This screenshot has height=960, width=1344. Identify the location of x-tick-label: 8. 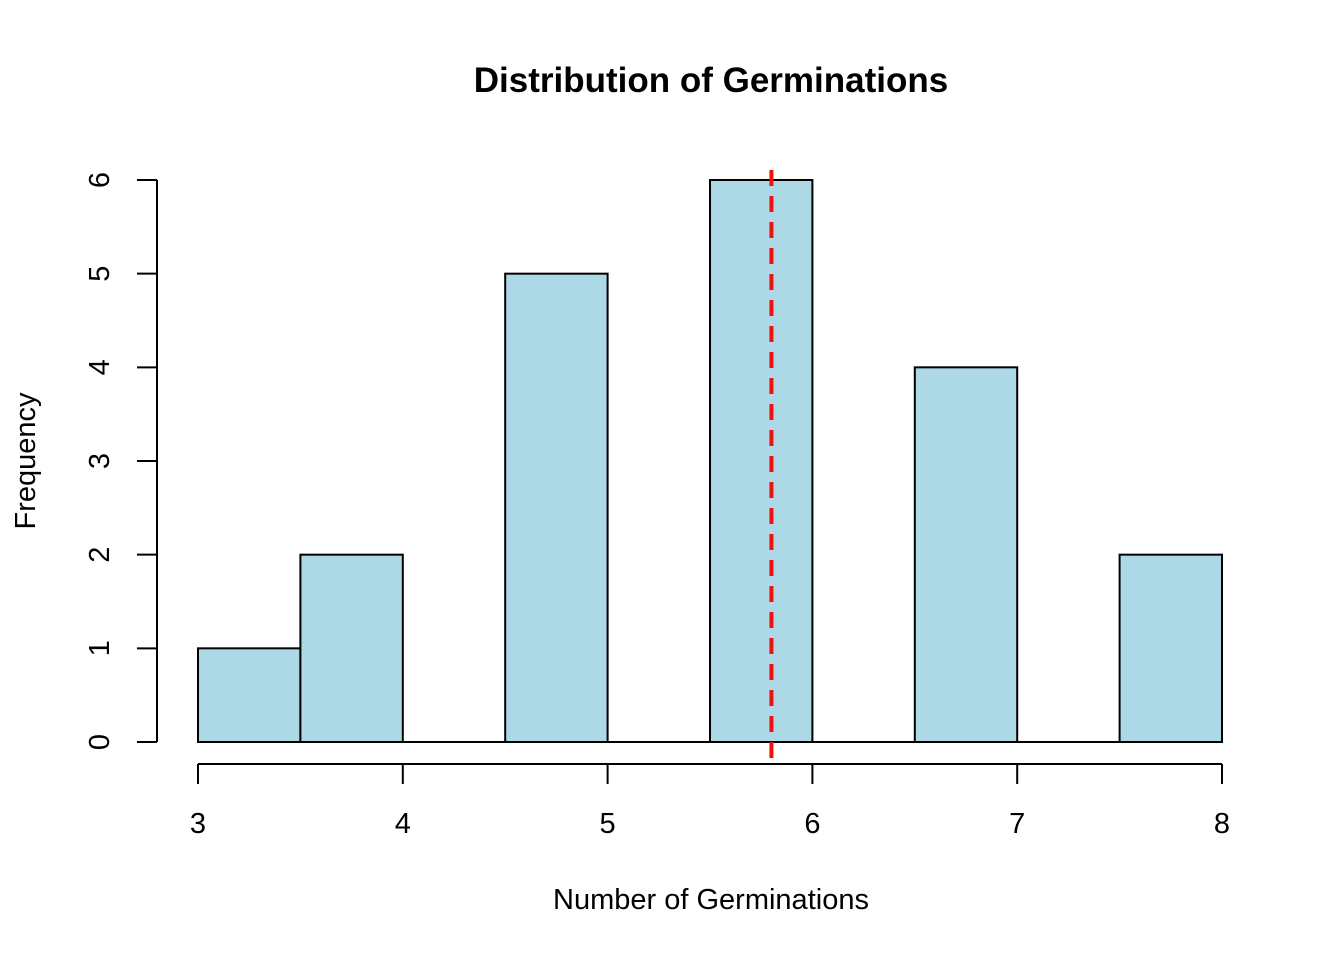
(1222, 824).